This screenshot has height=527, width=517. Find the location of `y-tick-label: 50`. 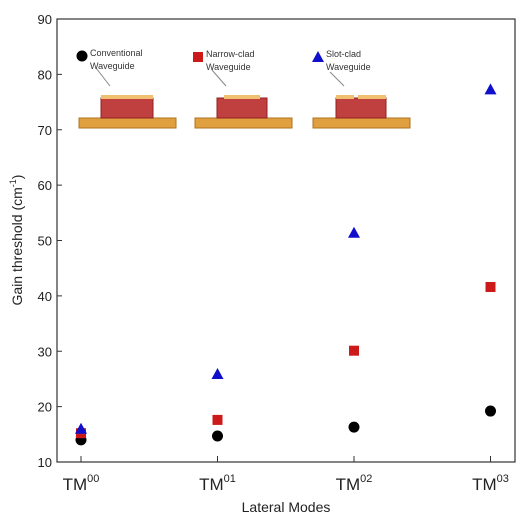

y-tick-label: 50 is located at coordinates (45, 241).